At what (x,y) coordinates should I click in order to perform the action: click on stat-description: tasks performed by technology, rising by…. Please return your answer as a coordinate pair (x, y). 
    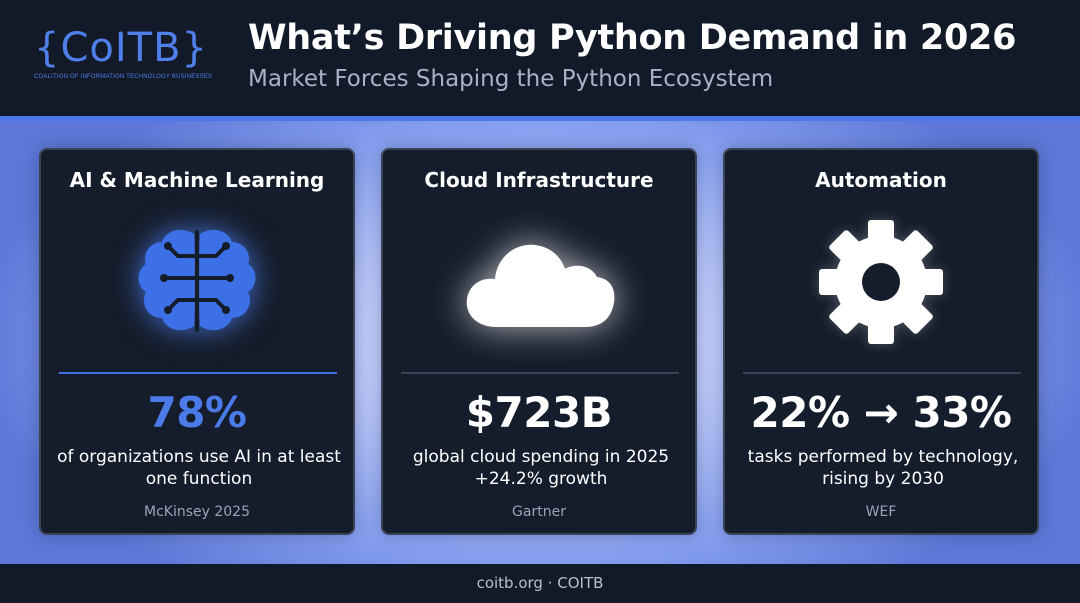
    Looking at the image, I should click on (883, 468).